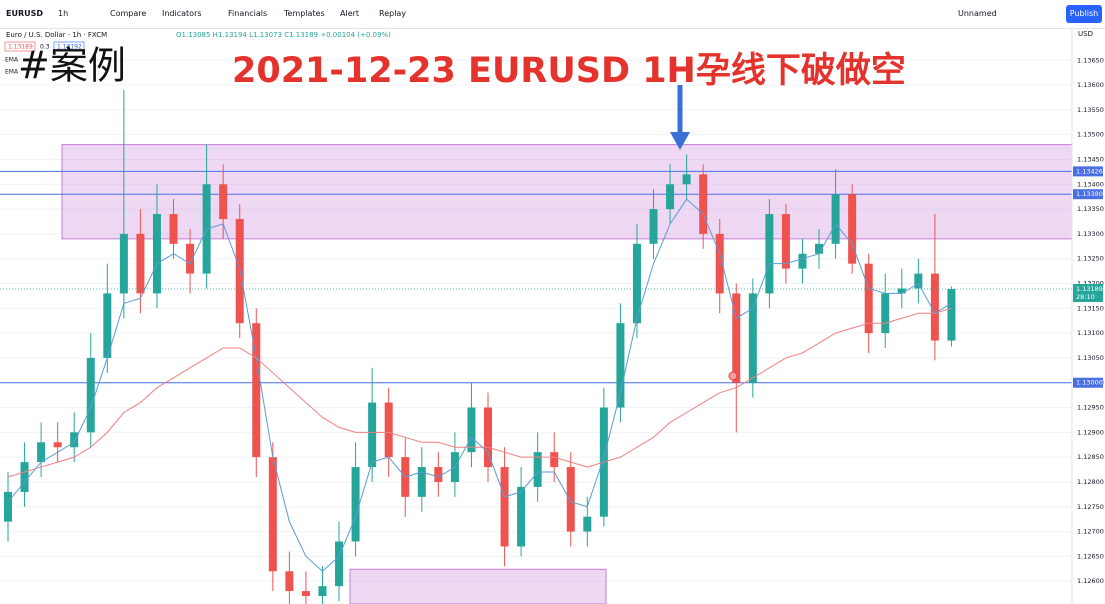  What do you see at coordinates (1090, 432) in the screenshot?
I see `y-tick-label: 1.12900` at bounding box center [1090, 432].